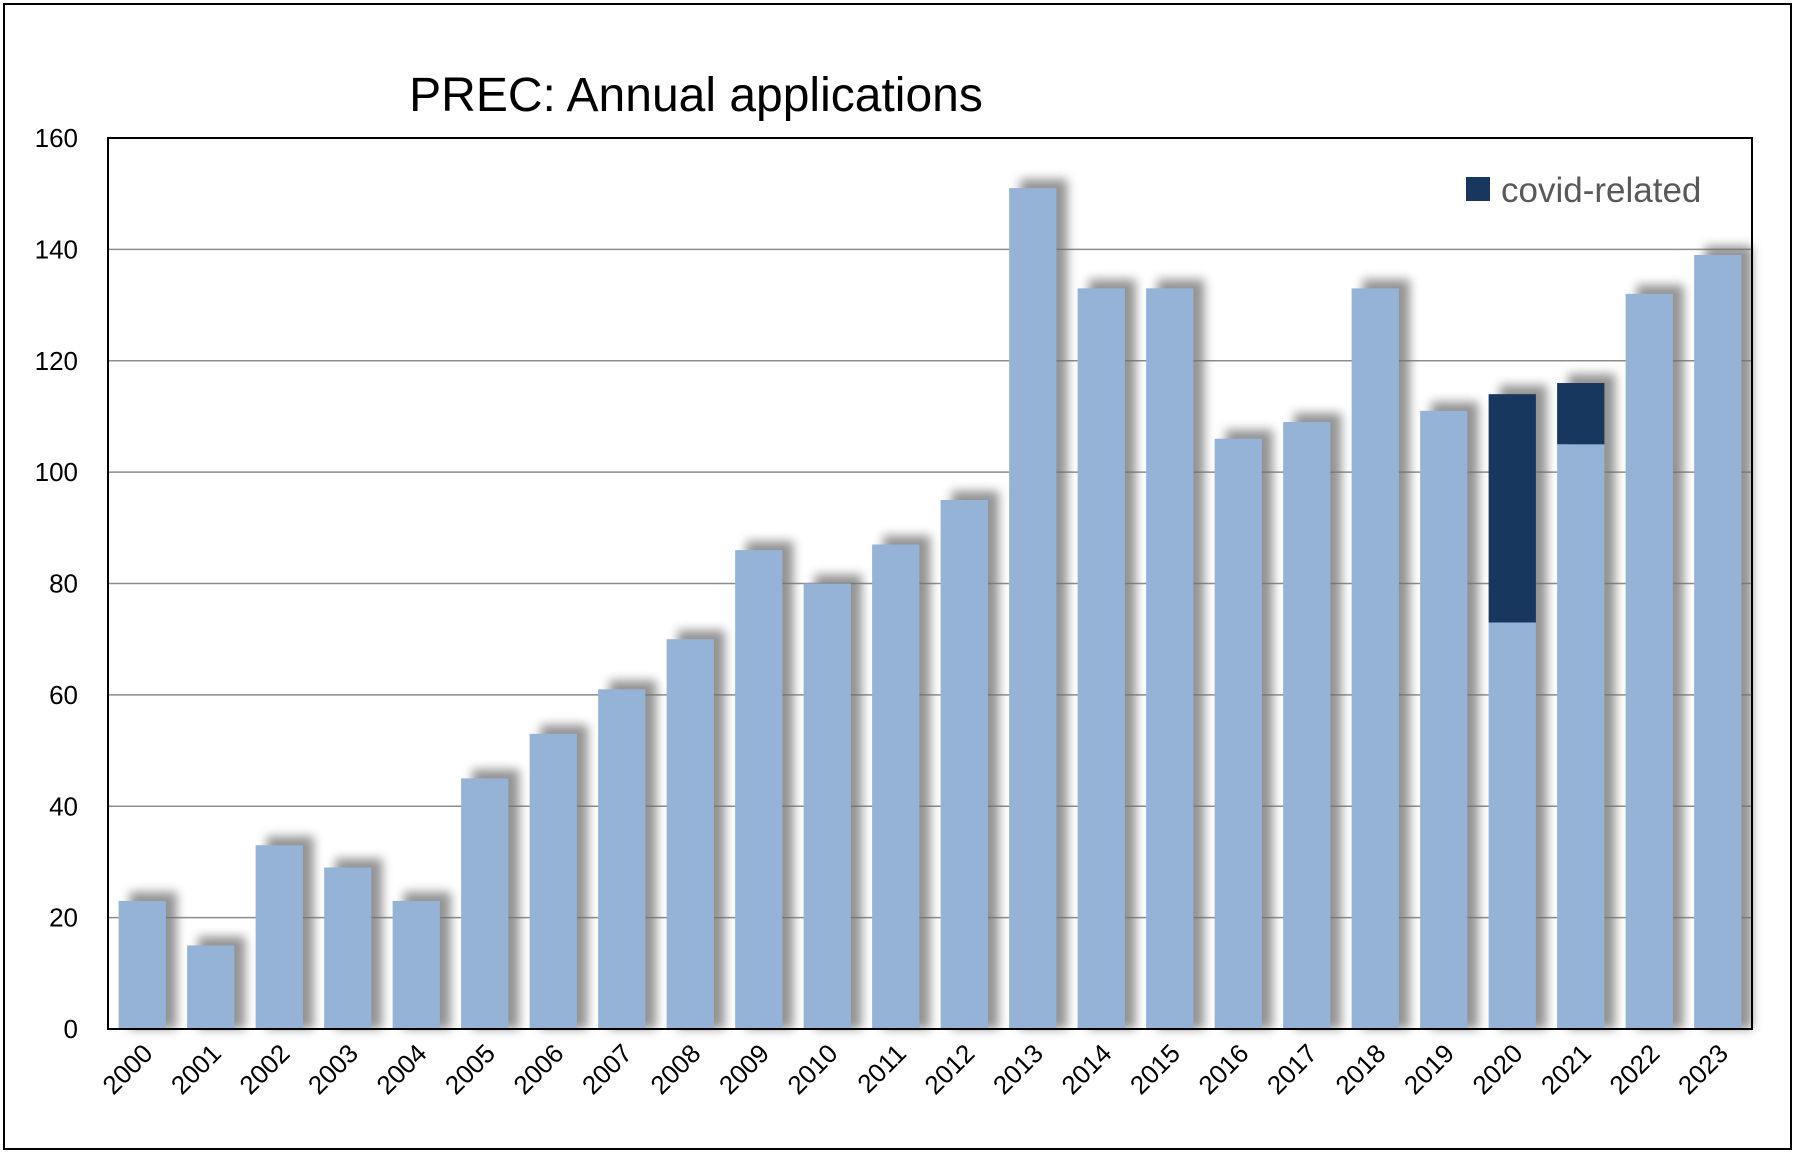 The height and width of the screenshot is (1155, 1797). Describe the element at coordinates (1478, 189) in the screenshot. I see `legend-swatch-covid` at that location.